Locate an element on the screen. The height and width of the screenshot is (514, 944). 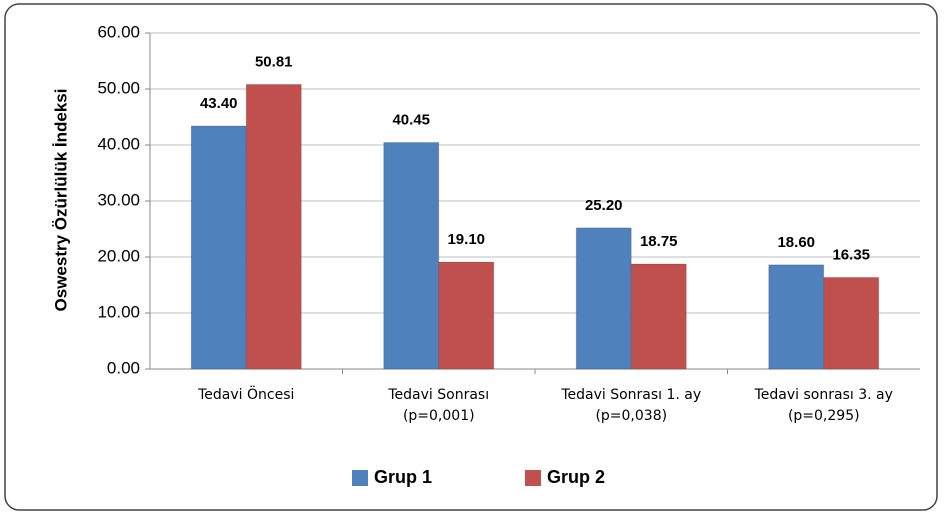
x-tick-label: Tedavi Öncesi is located at coordinates (246, 395).